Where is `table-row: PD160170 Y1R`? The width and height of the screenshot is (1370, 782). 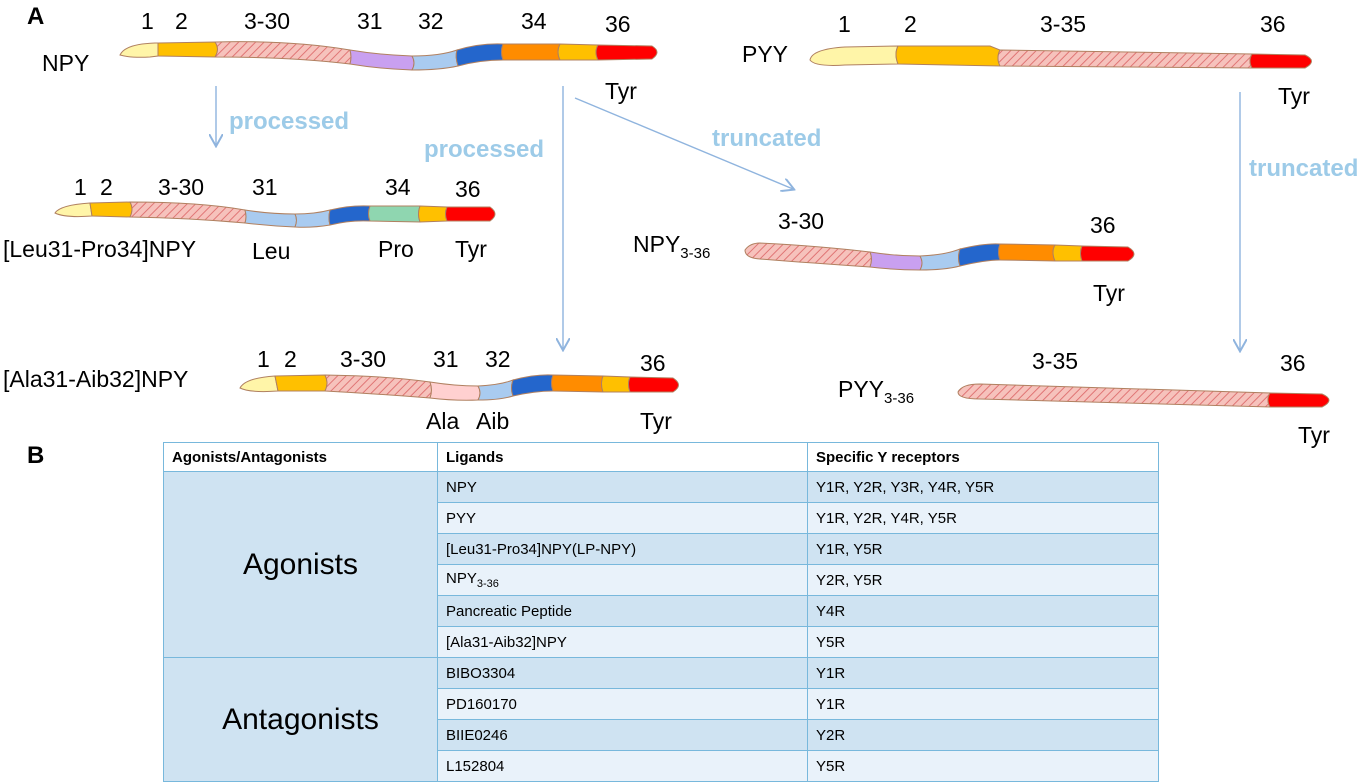 table-row: PD160170 Y1R is located at coordinates (661, 704).